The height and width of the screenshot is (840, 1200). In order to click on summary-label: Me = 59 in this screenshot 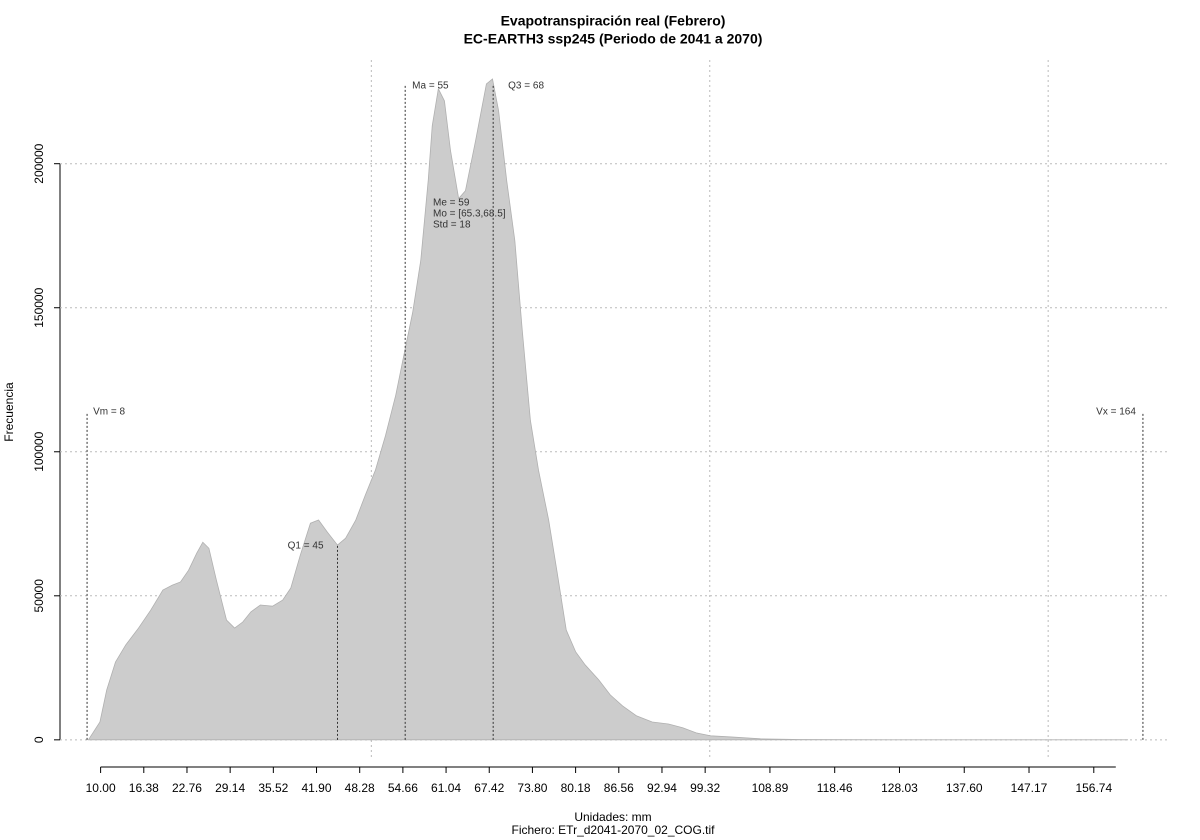, I will do `click(451, 203)`.